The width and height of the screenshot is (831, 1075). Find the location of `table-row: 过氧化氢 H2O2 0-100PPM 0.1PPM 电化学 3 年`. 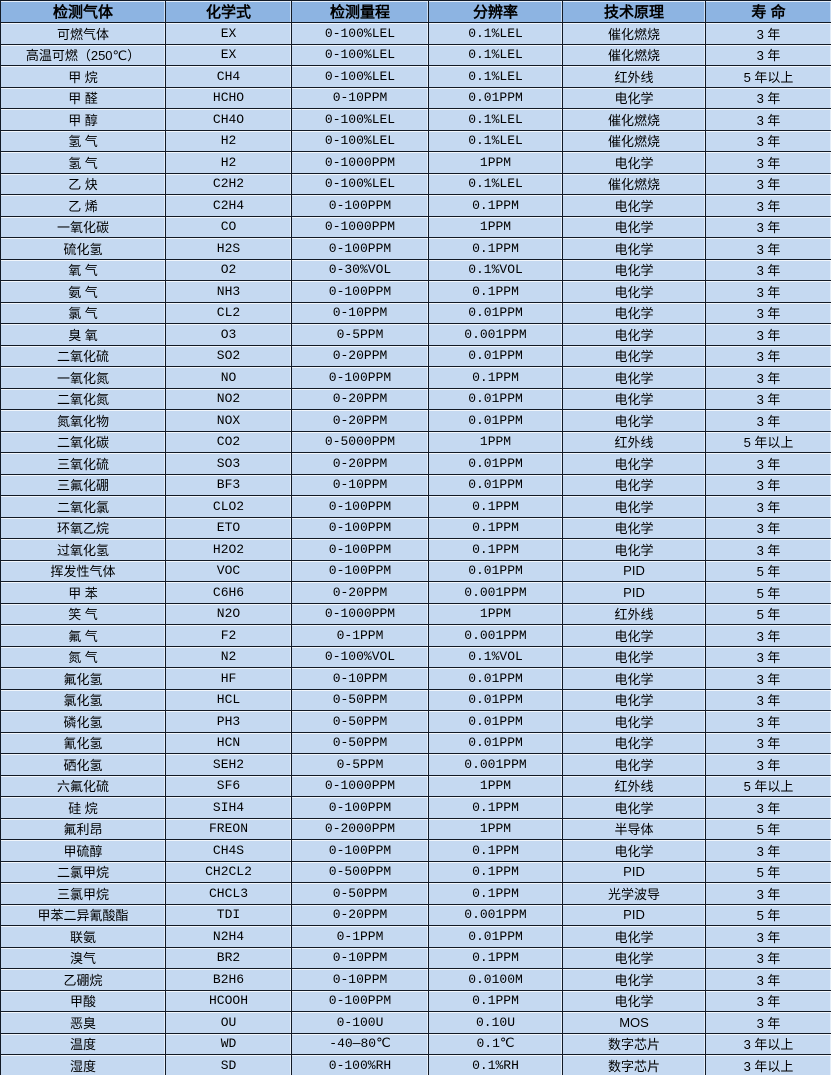

table-row: 过氧化氢 H2O2 0-100PPM 0.1PPM 电化学 3 年 is located at coordinates (415, 549).